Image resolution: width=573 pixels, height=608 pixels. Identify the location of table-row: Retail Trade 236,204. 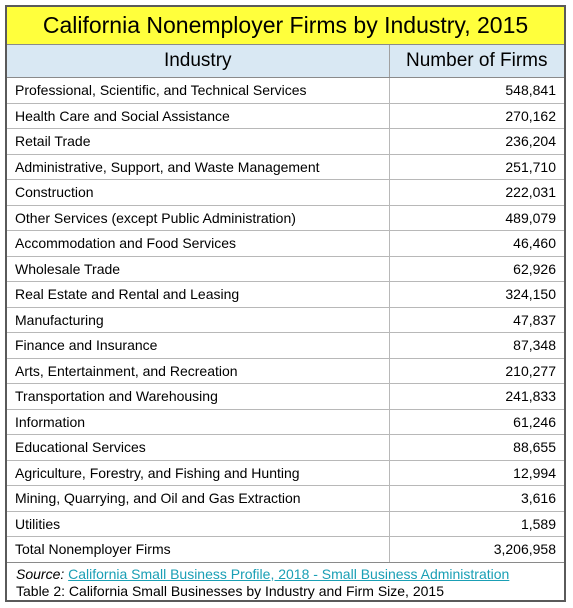
(285, 141).